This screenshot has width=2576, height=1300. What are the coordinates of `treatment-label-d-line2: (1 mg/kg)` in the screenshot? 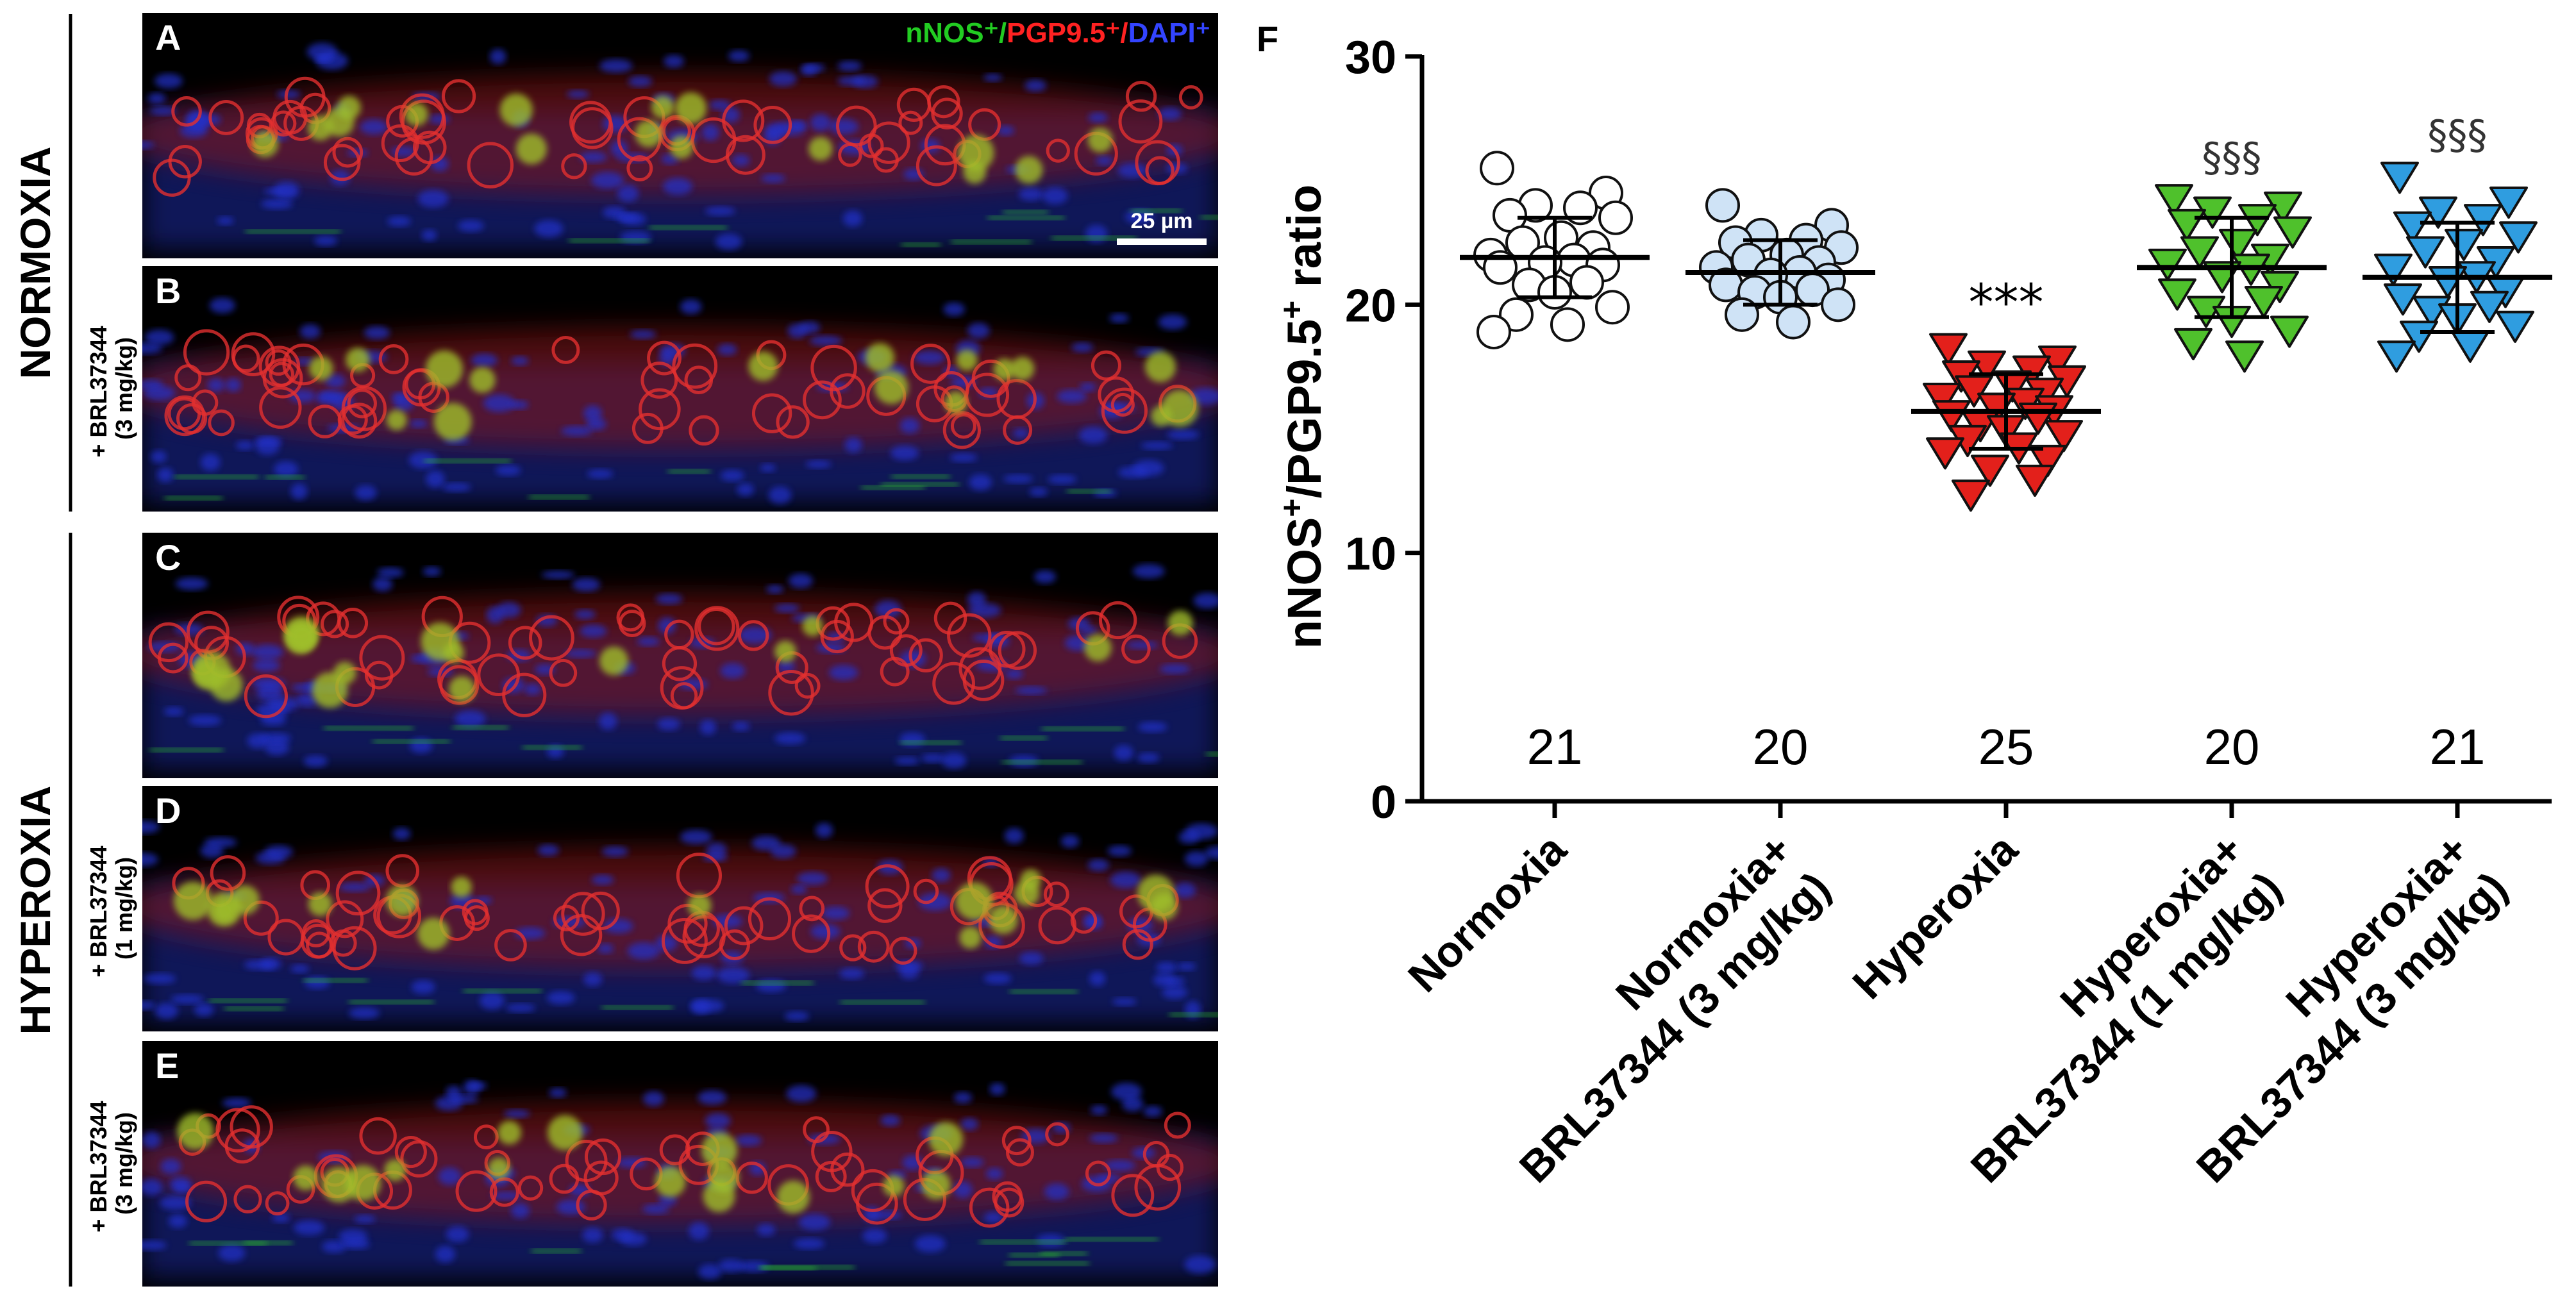 It's located at (124, 909).